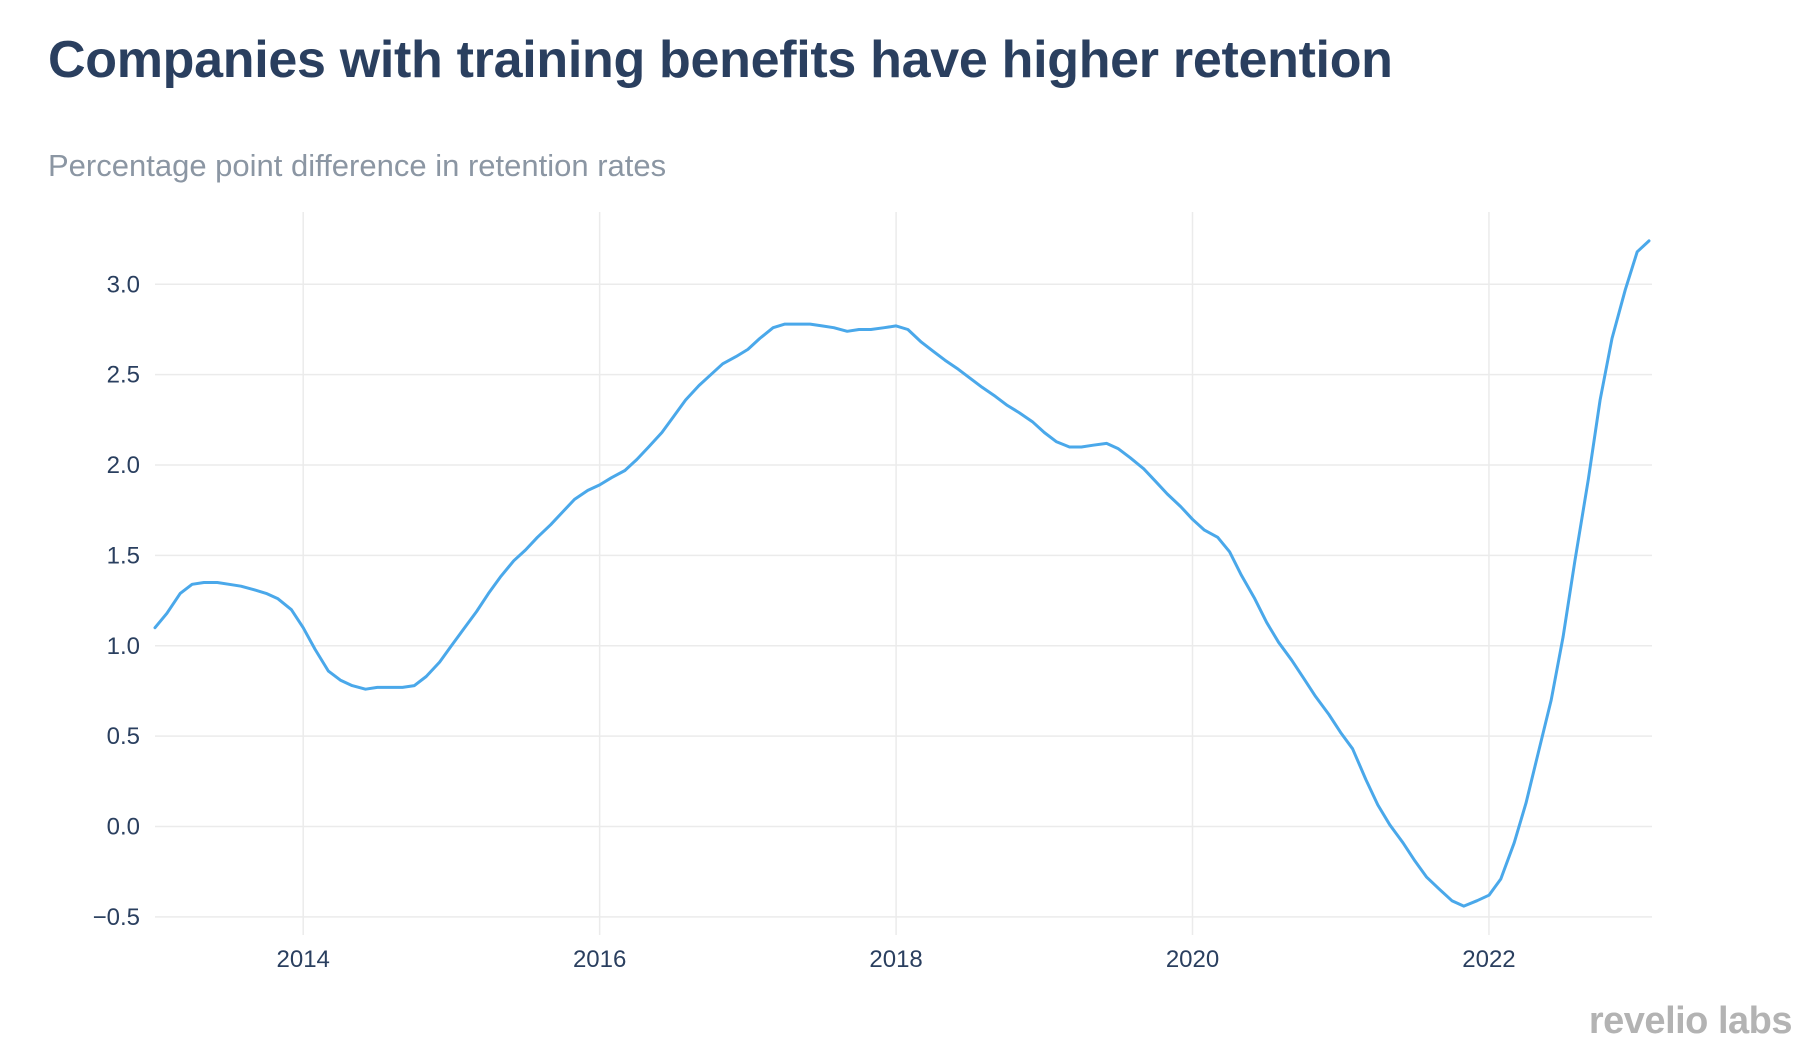 The width and height of the screenshot is (1794, 1056). I want to click on x-tick-label: 2016, so click(599, 959).